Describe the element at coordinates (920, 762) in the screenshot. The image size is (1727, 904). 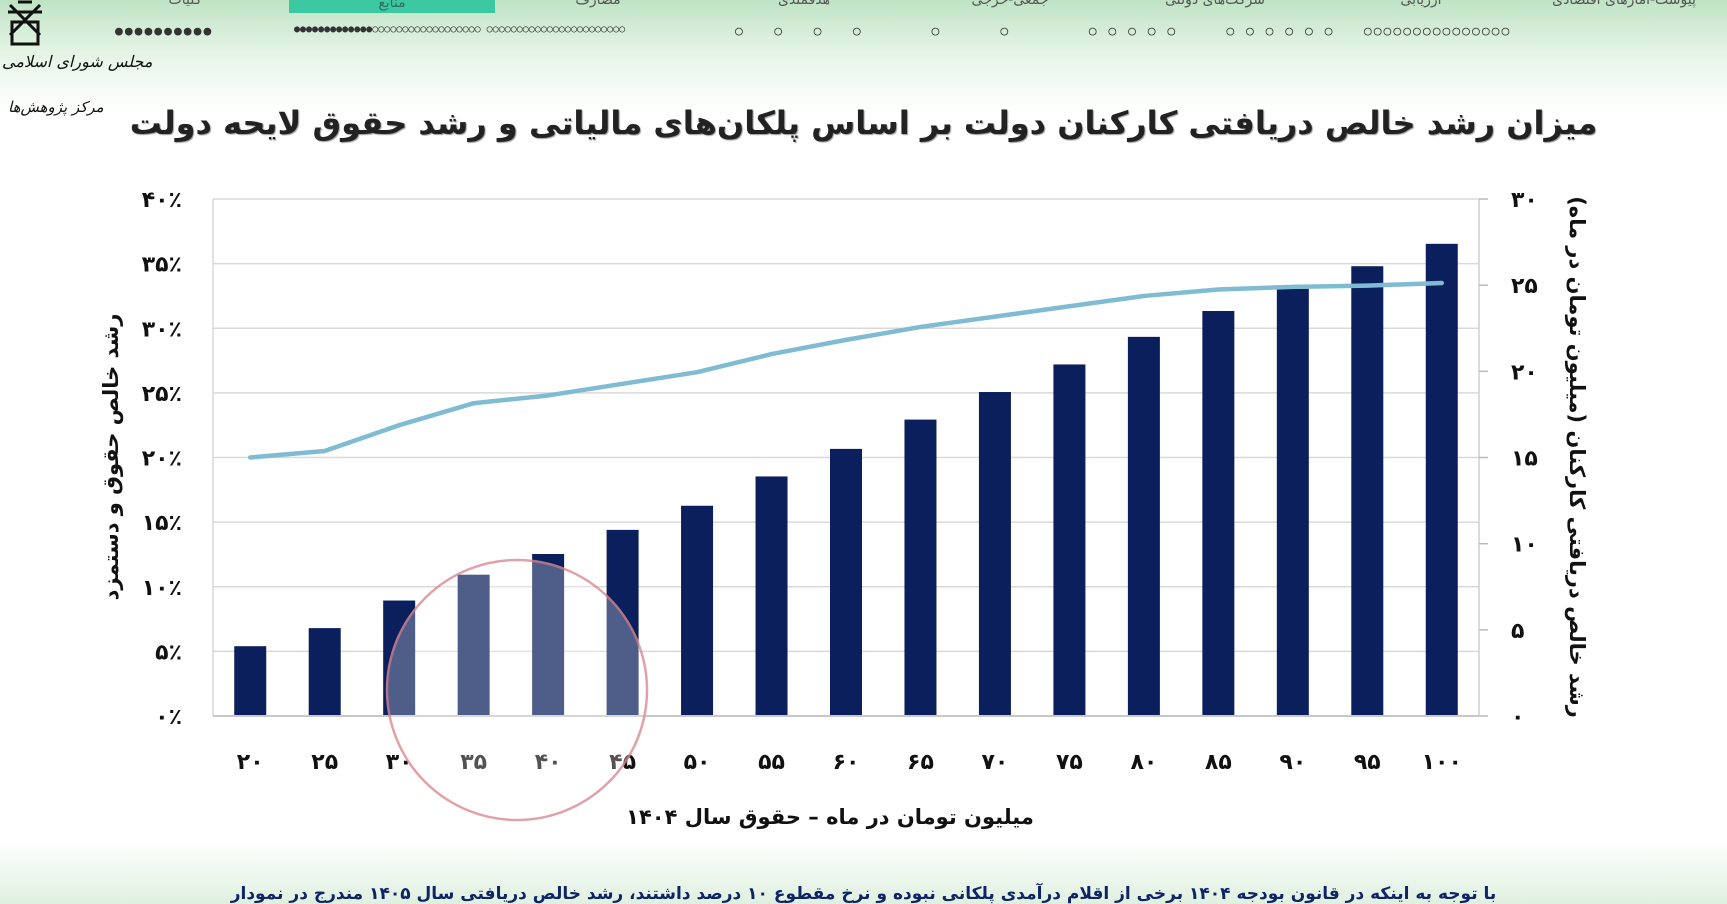
I see `x-tick-label: ۶۵` at that location.